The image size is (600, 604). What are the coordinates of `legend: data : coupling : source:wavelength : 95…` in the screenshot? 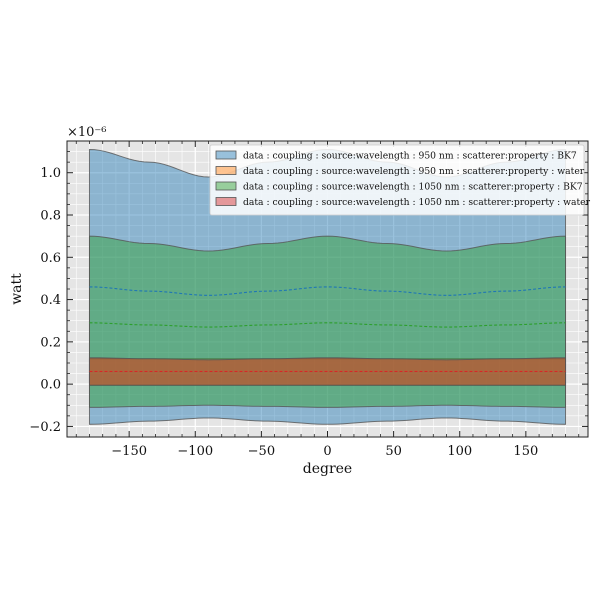 It's located at (400, 180).